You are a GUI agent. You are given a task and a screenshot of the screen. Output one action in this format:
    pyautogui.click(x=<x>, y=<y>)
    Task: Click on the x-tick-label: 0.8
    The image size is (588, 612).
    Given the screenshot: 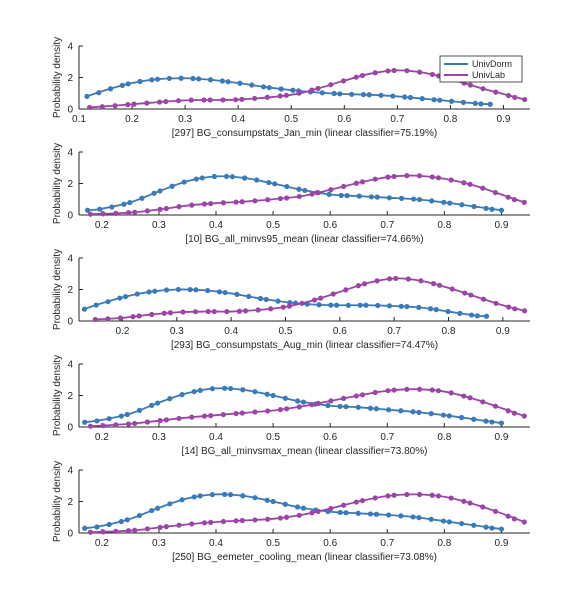 What is the action you would take?
    pyautogui.click(x=449, y=331)
    